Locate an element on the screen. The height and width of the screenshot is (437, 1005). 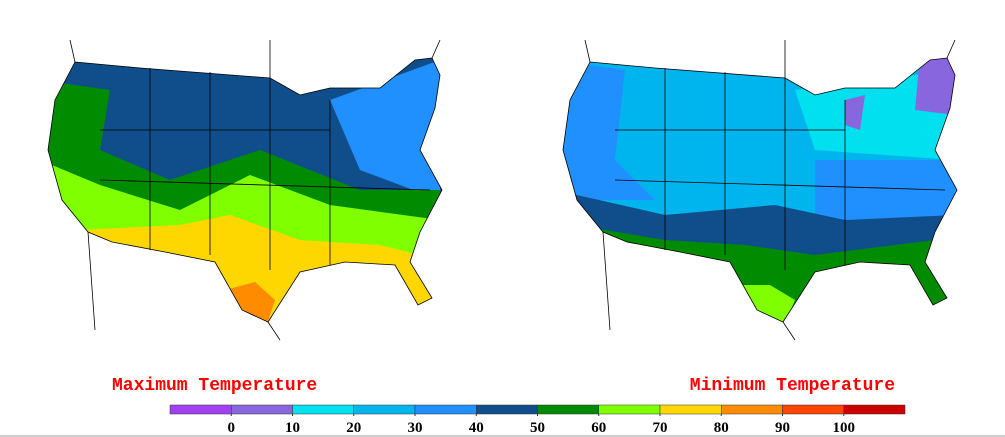
colorbar: 0 10 20 30 40 50 60 70 80 90 100 is located at coordinates (537, 420).